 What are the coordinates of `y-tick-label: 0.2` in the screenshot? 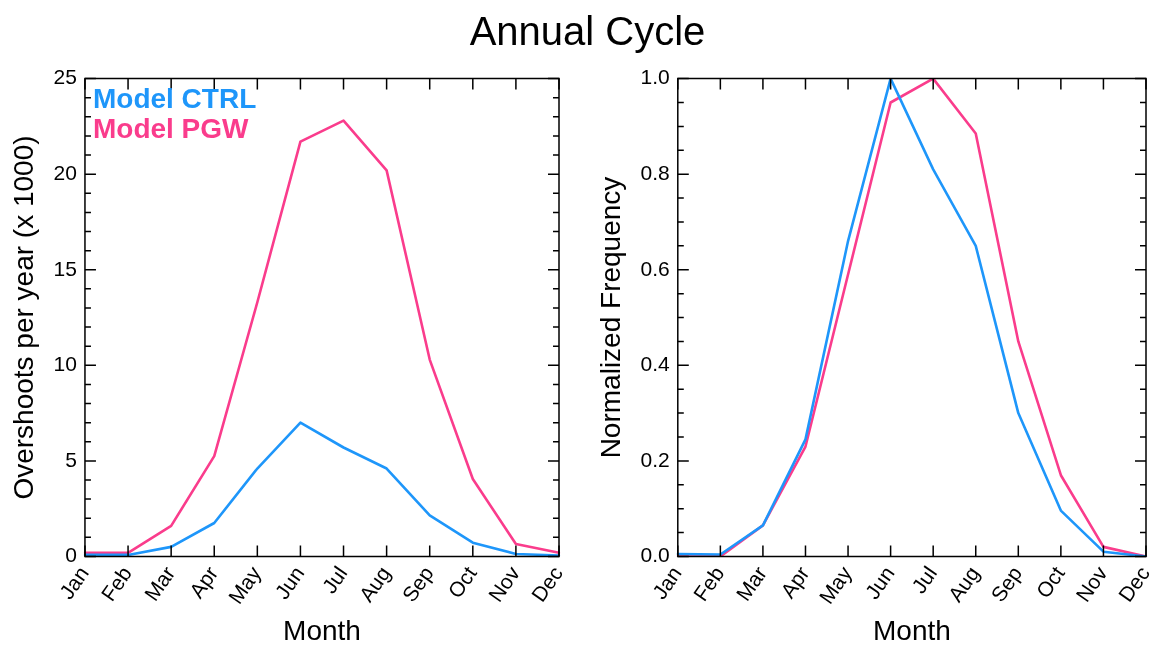 It's located at (655, 459).